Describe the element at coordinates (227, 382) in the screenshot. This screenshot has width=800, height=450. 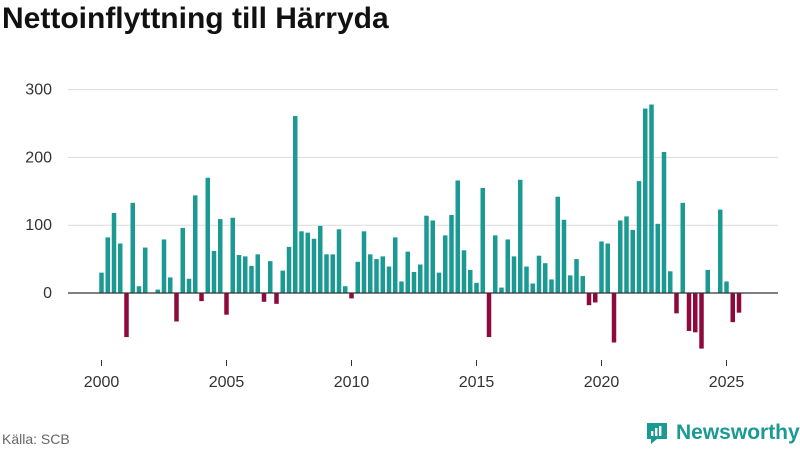
I see `x-tick-label: 2005` at that location.